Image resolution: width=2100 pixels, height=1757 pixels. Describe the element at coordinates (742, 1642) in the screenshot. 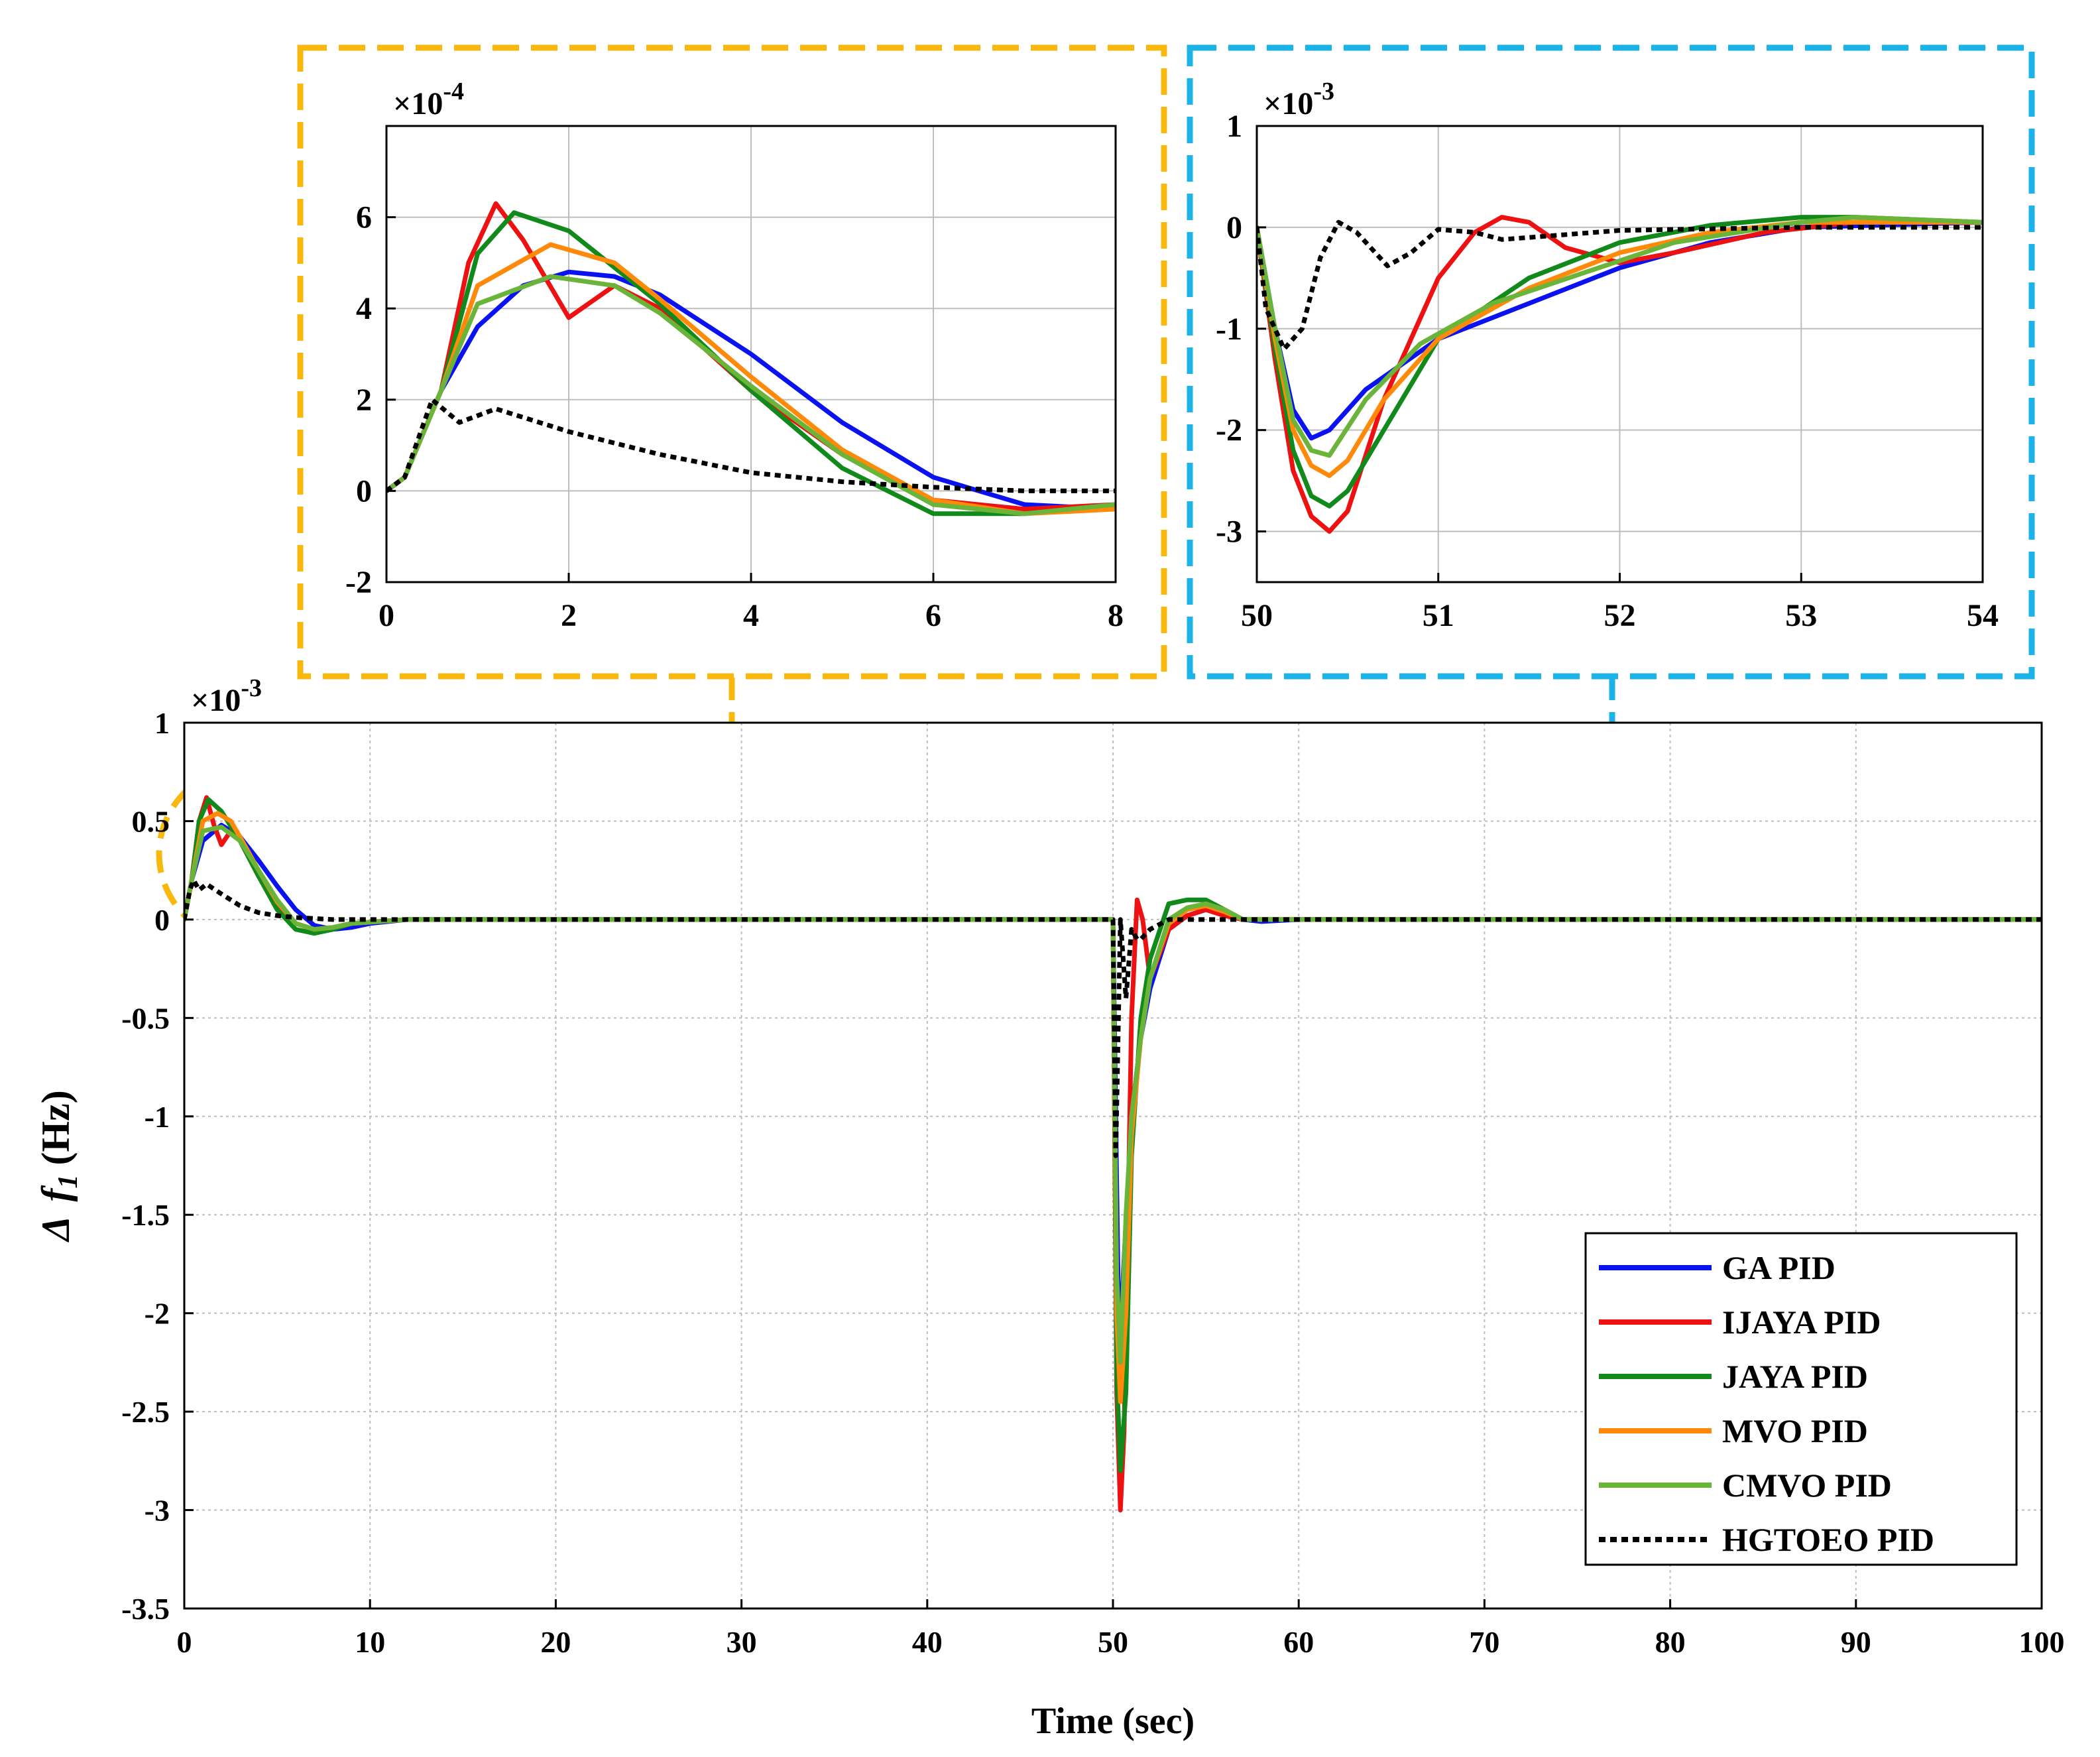

I see `main-xtick-label: 30` at that location.